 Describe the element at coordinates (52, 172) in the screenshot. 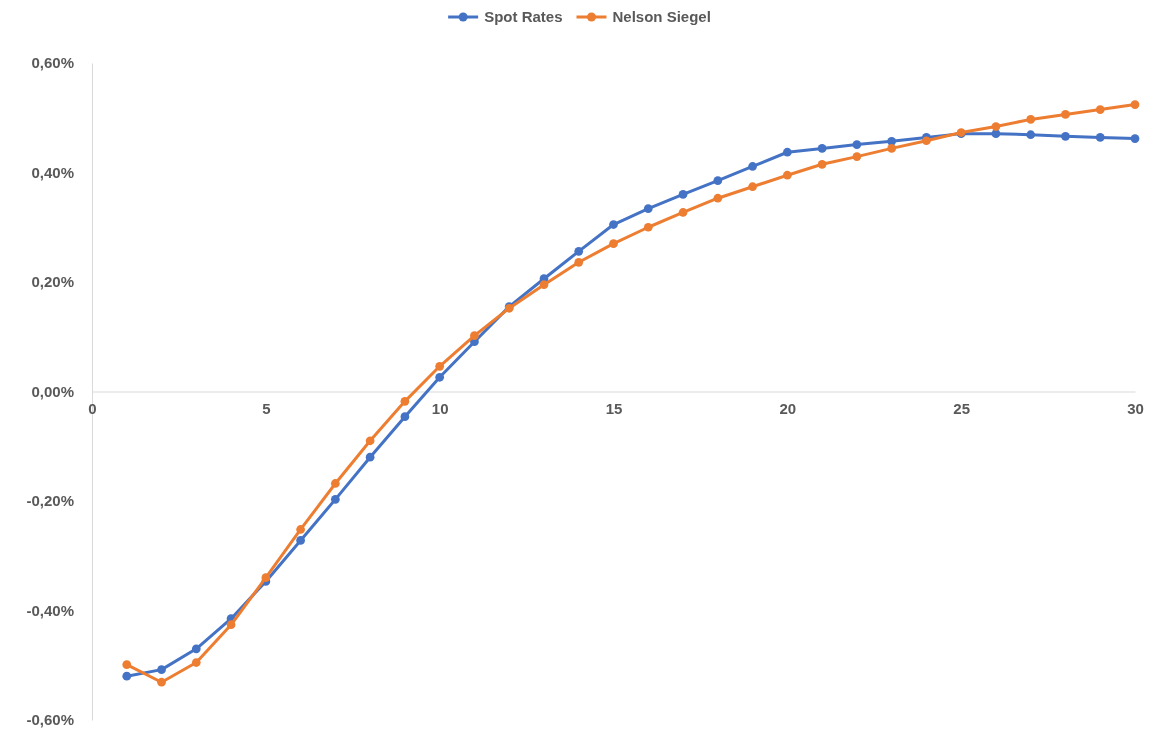

I see `y-tick-label: 0,40%` at that location.